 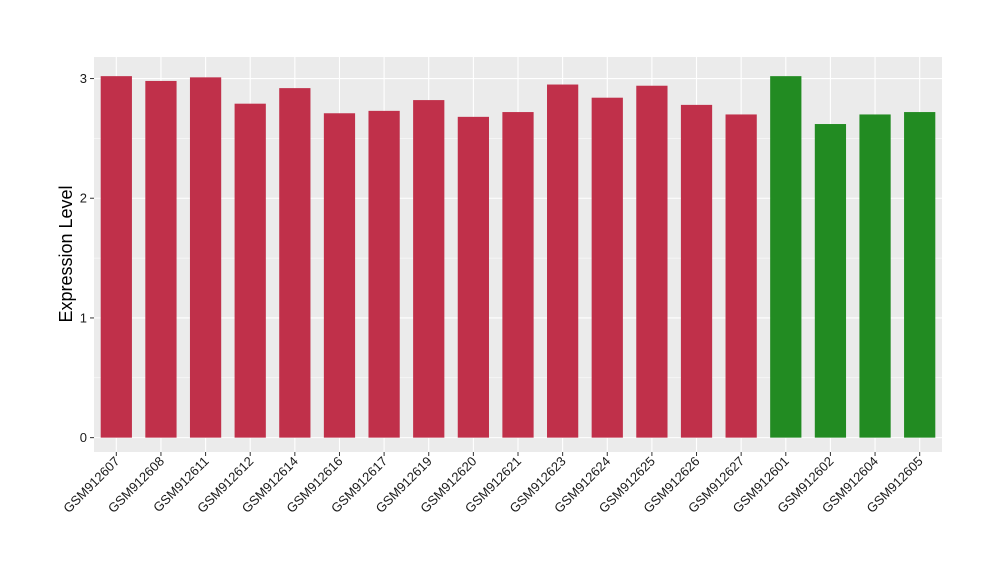 What do you see at coordinates (607, 267) in the screenshot?
I see `bar-GSM912624` at bounding box center [607, 267].